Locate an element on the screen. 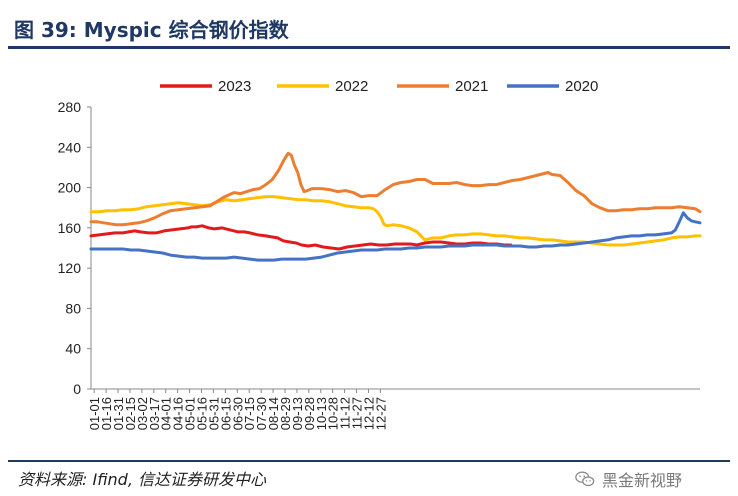  x-tick-label-10-13: 10-13 is located at coordinates (321, 413).